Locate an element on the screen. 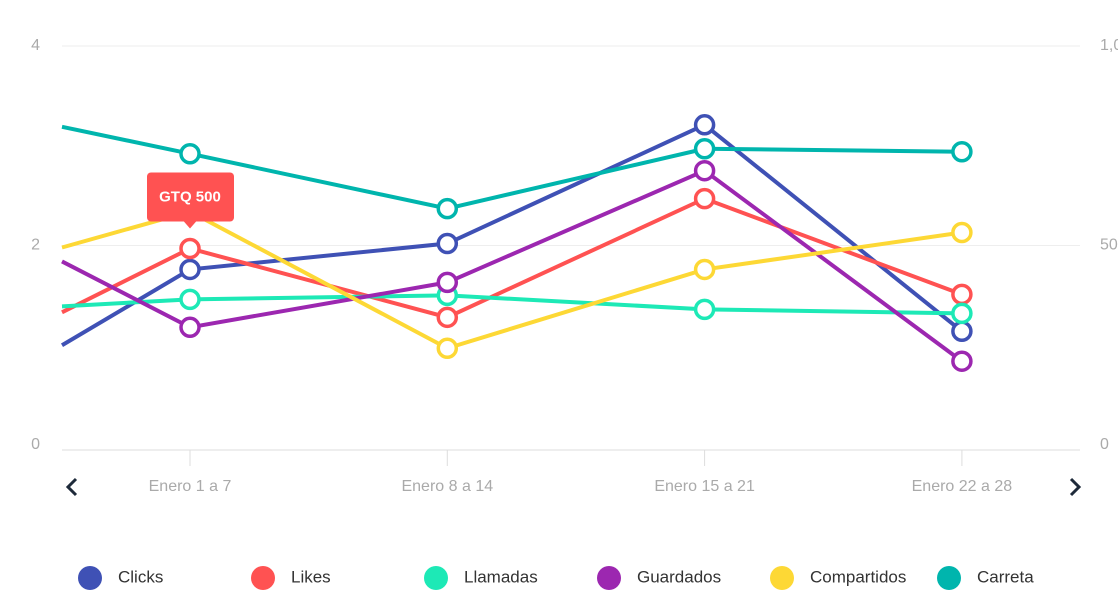  x-tick-label: Enero 22 a 28 is located at coordinates (962, 486).